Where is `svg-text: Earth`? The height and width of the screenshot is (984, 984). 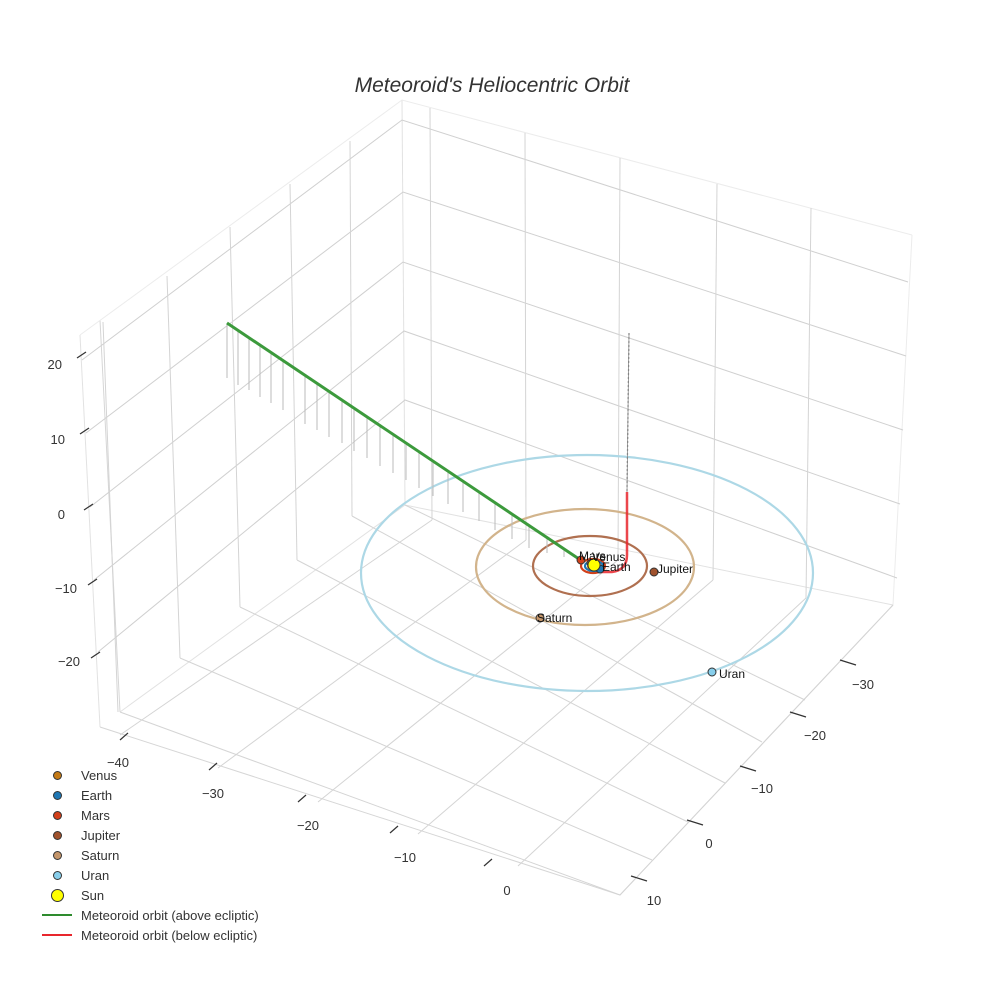
svg-text: Earth is located at coordinates (616, 567).